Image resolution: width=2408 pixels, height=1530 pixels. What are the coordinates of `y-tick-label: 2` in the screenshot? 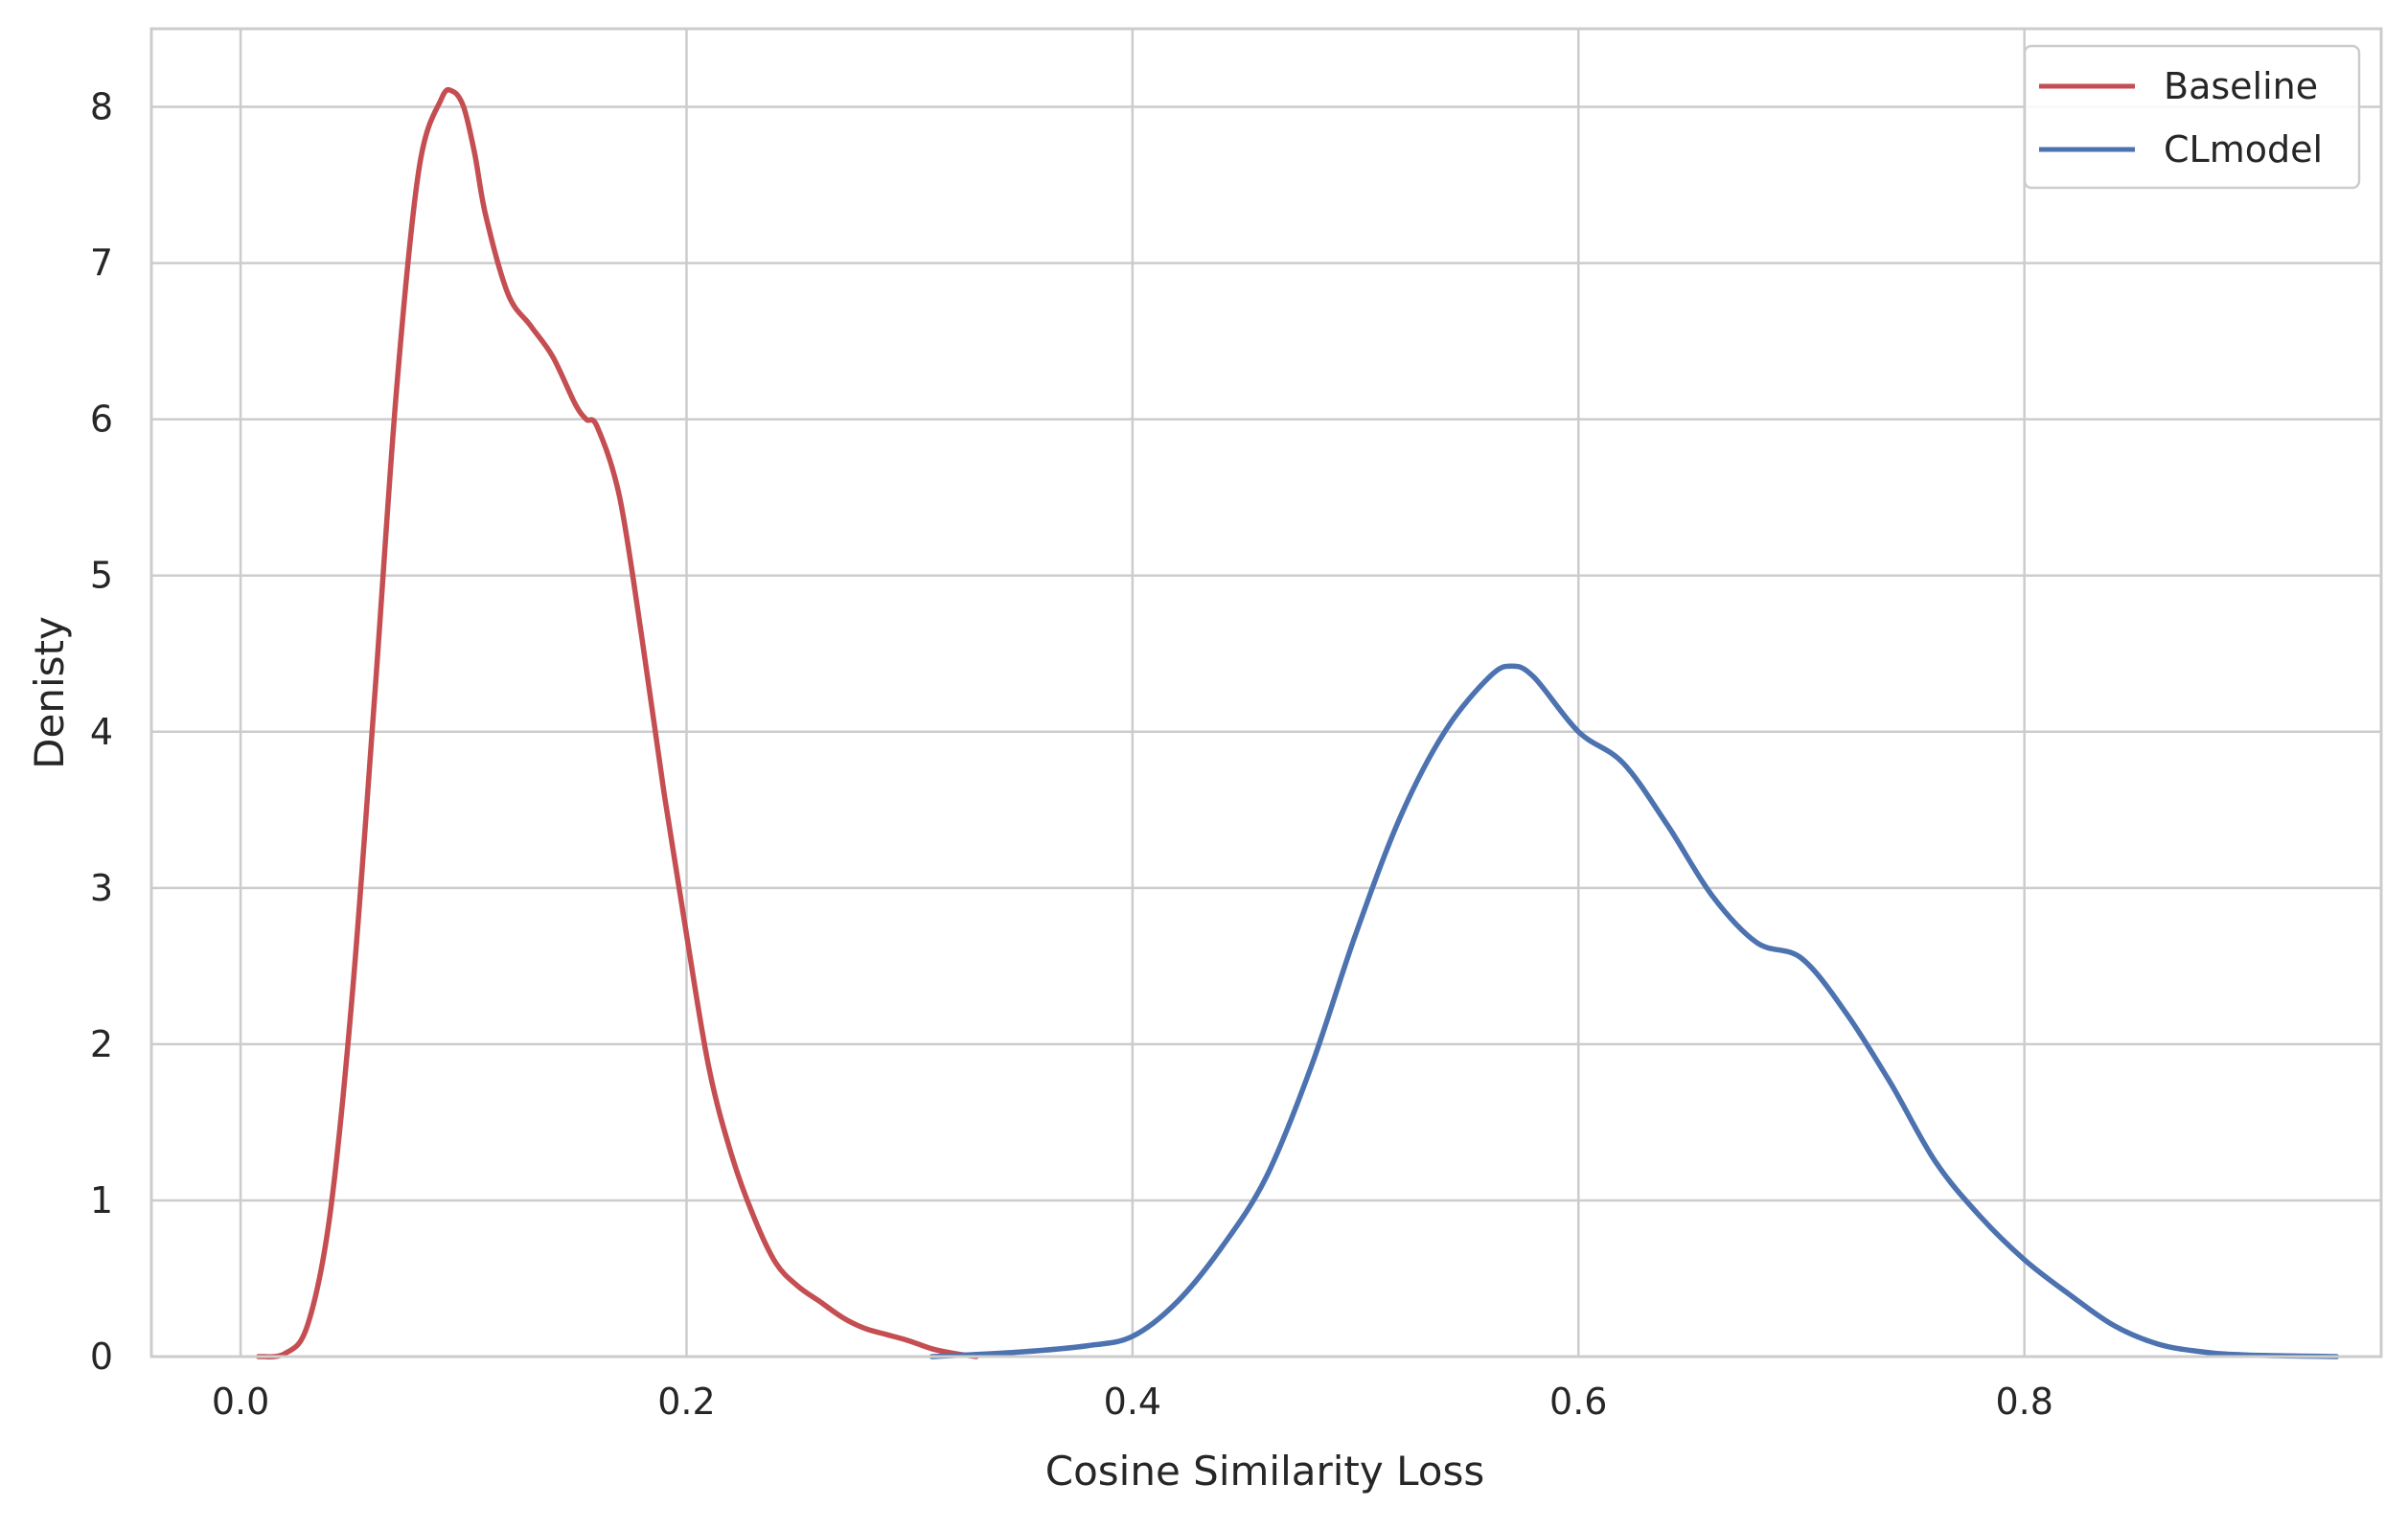 It's located at (101, 1044).